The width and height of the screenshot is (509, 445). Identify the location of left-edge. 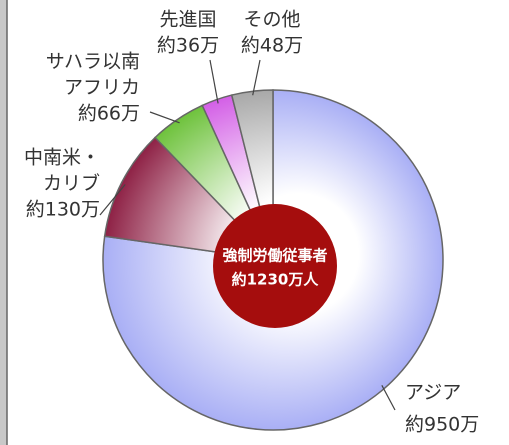
(3, 222).